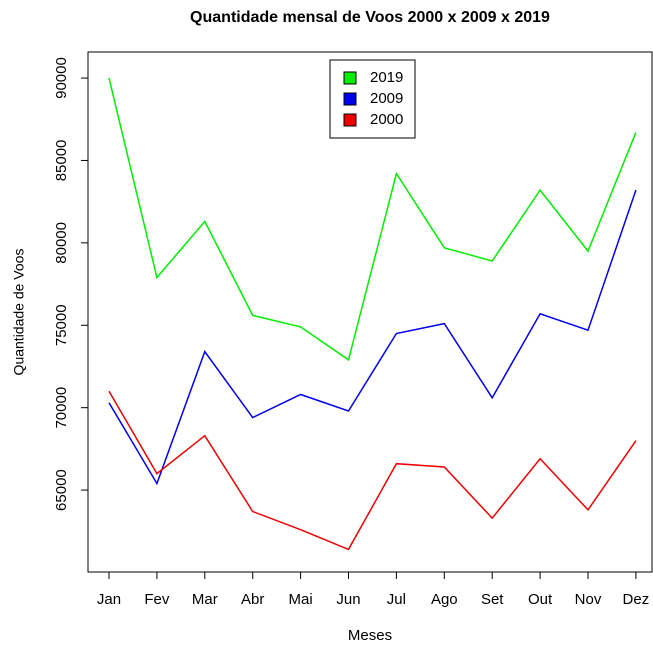 Image resolution: width=653 pixels, height=646 pixels. Describe the element at coordinates (157, 599) in the screenshot. I see `x-tick-label: Fev` at that location.